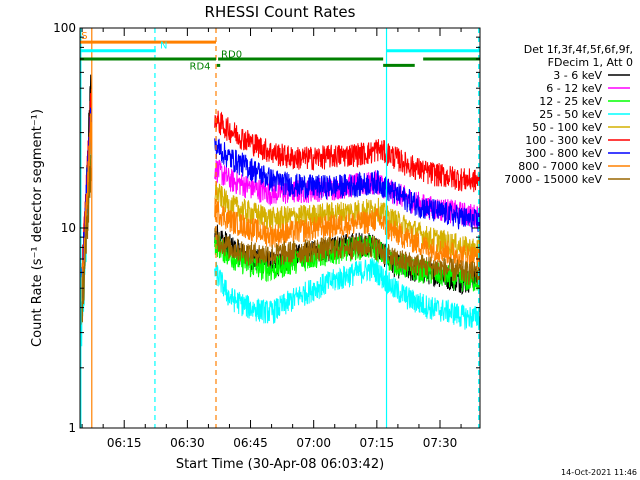 Image resolution: width=640 pixels, height=480 pixels. What do you see at coordinates (37, 228) in the screenshot?
I see `y-axis-label: Count Rate (s⁻¹ detector segment⁻¹)` at bounding box center [37, 228].